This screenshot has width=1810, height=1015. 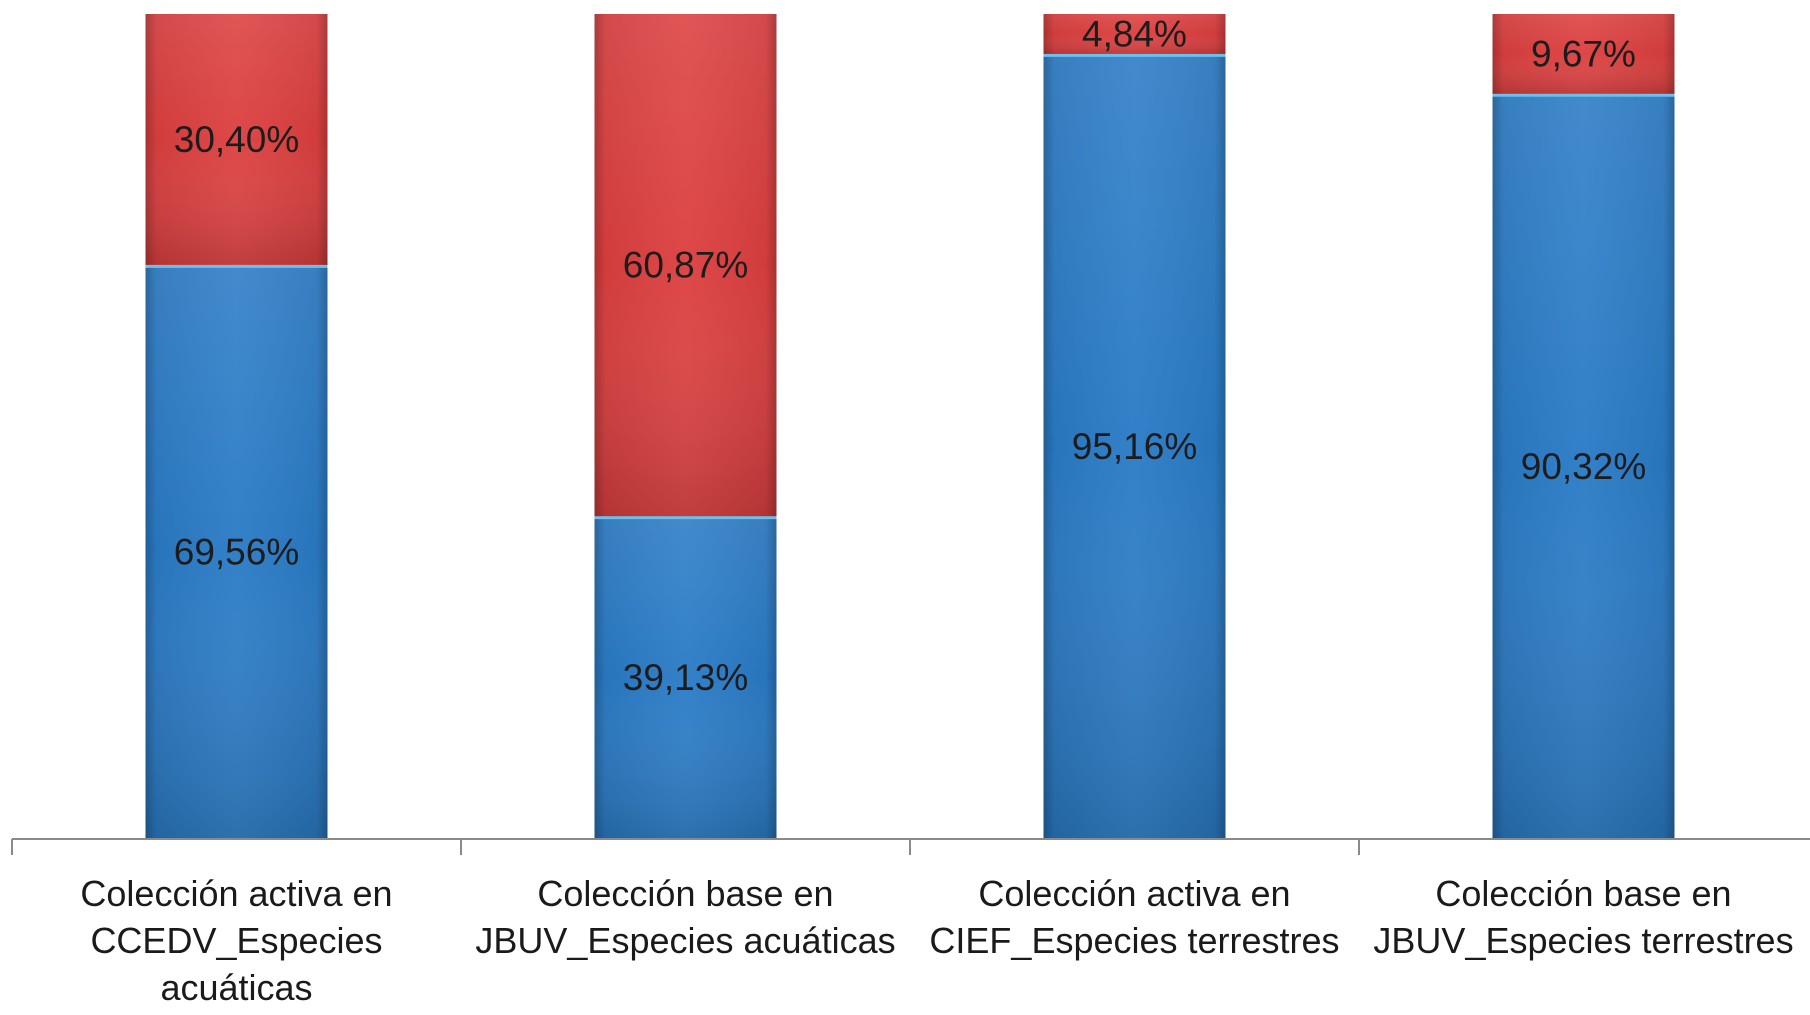 I want to click on data-label: 9,67%, so click(x=1583, y=53).